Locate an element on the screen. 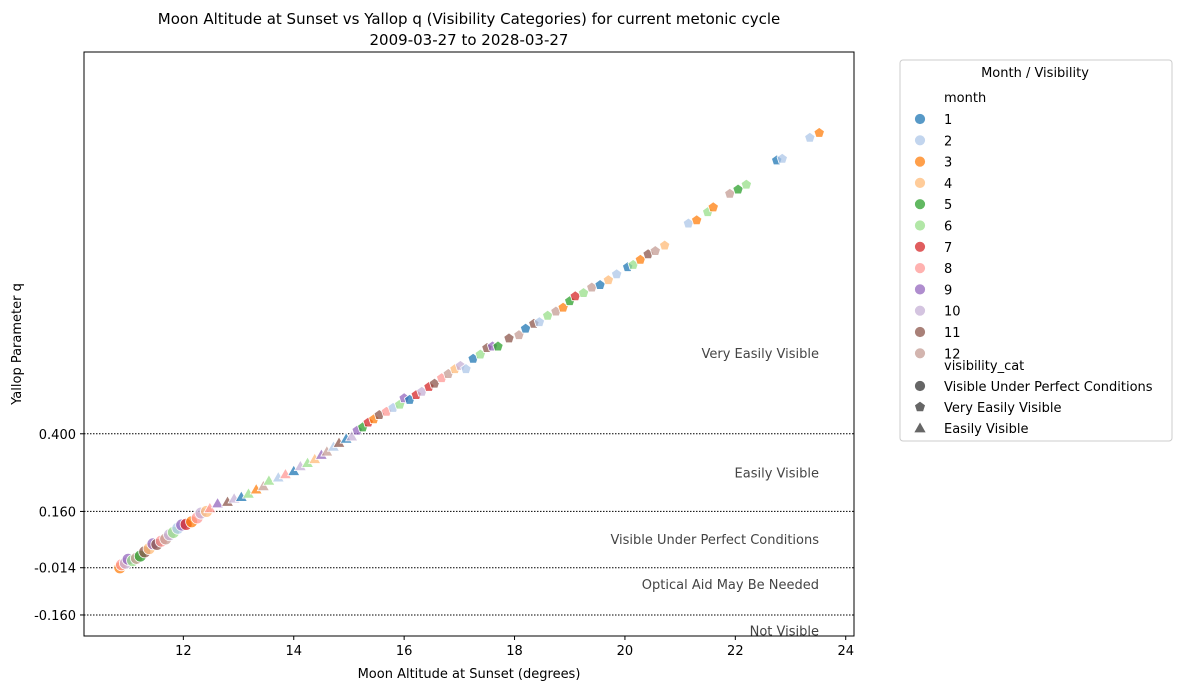 The height and width of the screenshot is (694, 1182). legend-frame is located at coordinates (1036, 250).